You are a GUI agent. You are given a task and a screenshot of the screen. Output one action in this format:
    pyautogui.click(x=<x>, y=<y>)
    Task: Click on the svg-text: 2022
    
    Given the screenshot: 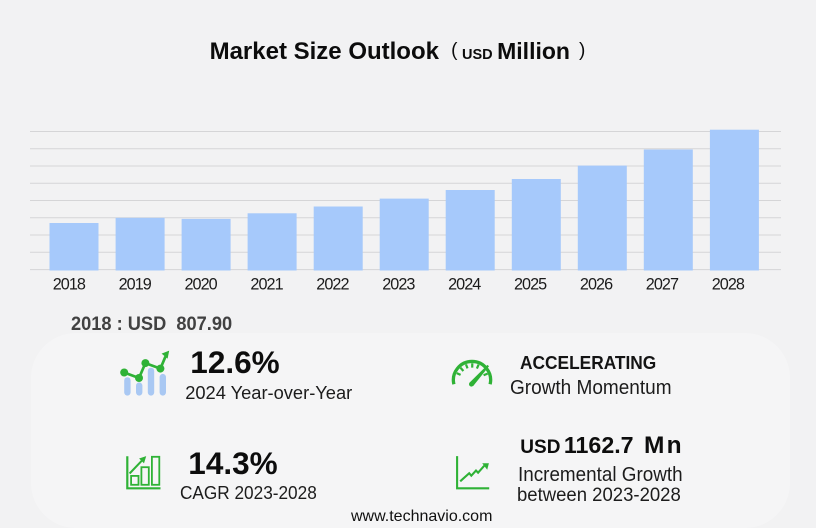 What is the action you would take?
    pyautogui.click(x=332, y=285)
    